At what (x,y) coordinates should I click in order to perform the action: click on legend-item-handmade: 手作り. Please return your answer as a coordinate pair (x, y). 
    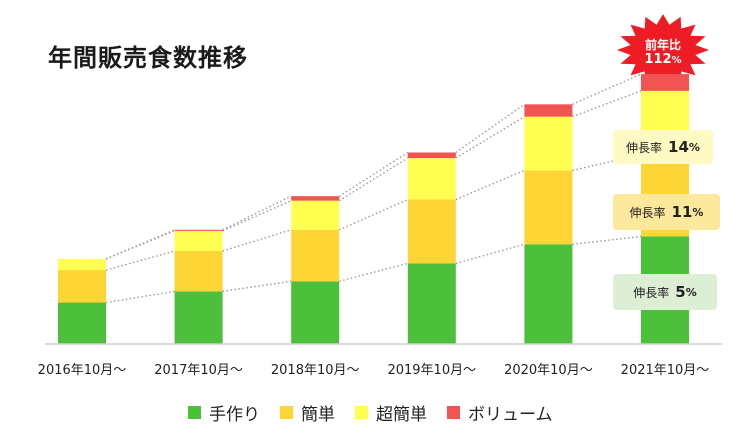
    Looking at the image, I should click on (224, 412).